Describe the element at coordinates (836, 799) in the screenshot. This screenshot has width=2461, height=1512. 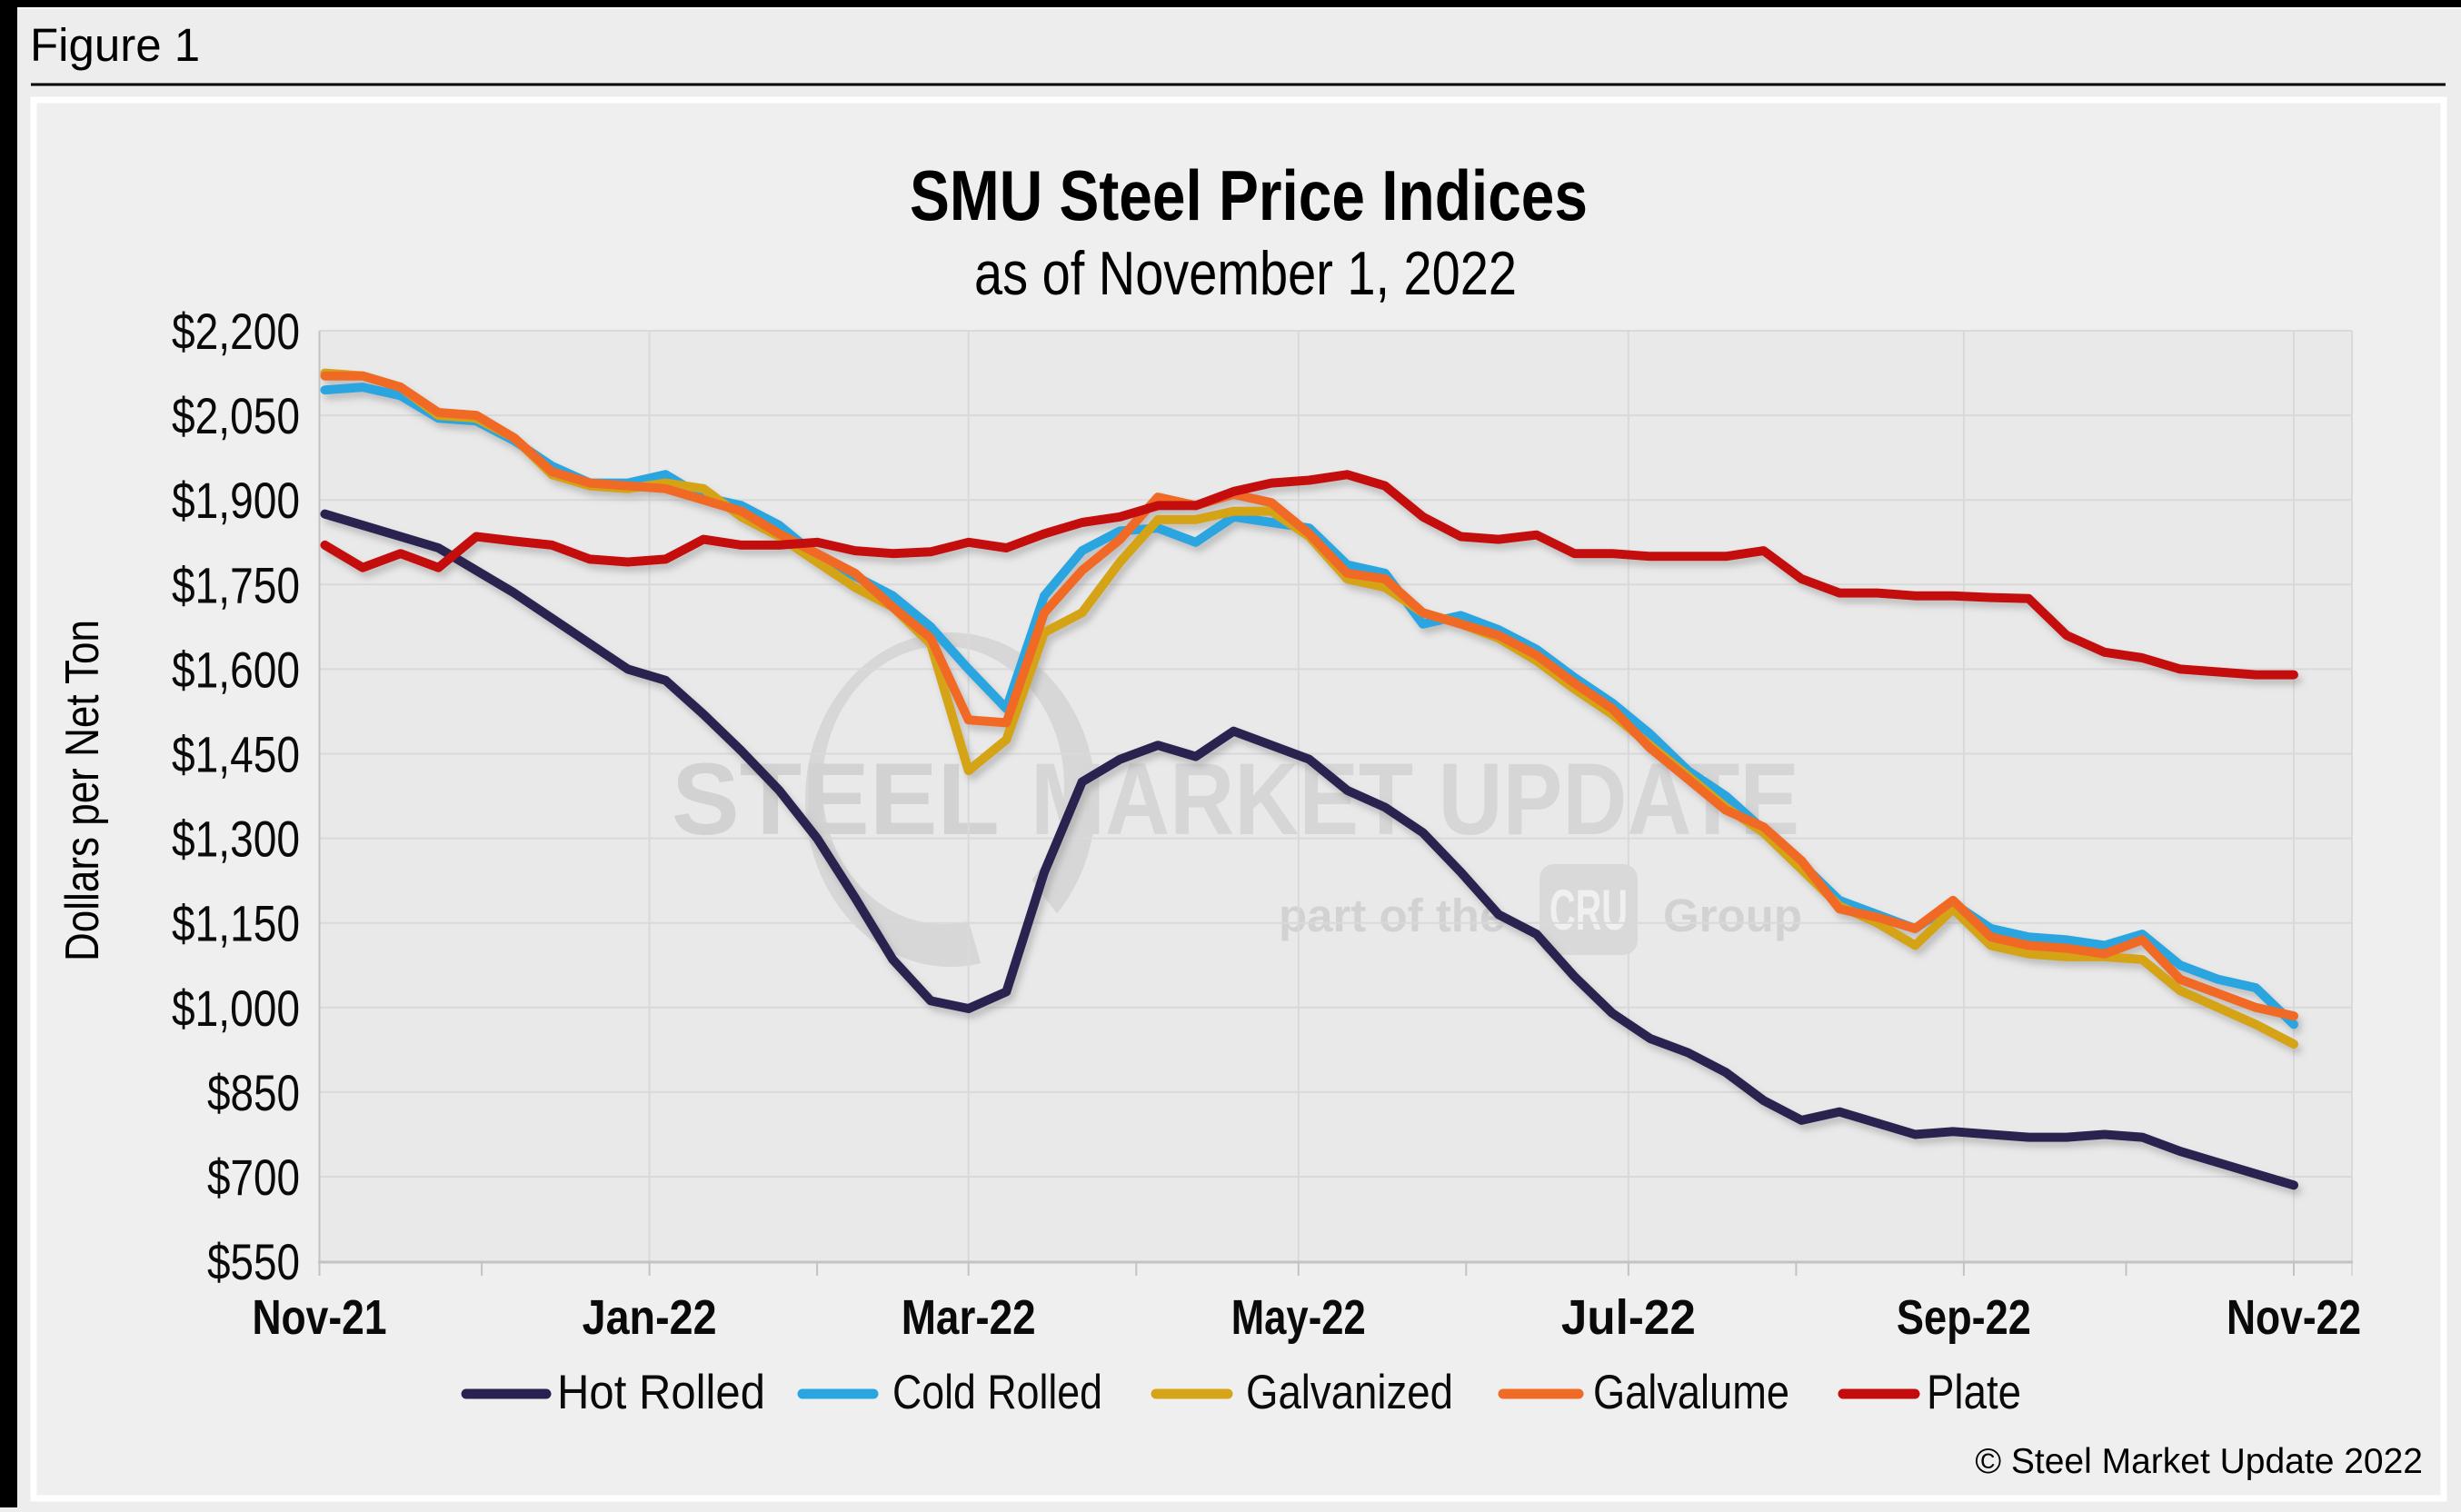
I see `svg-text: STEEL` at that location.